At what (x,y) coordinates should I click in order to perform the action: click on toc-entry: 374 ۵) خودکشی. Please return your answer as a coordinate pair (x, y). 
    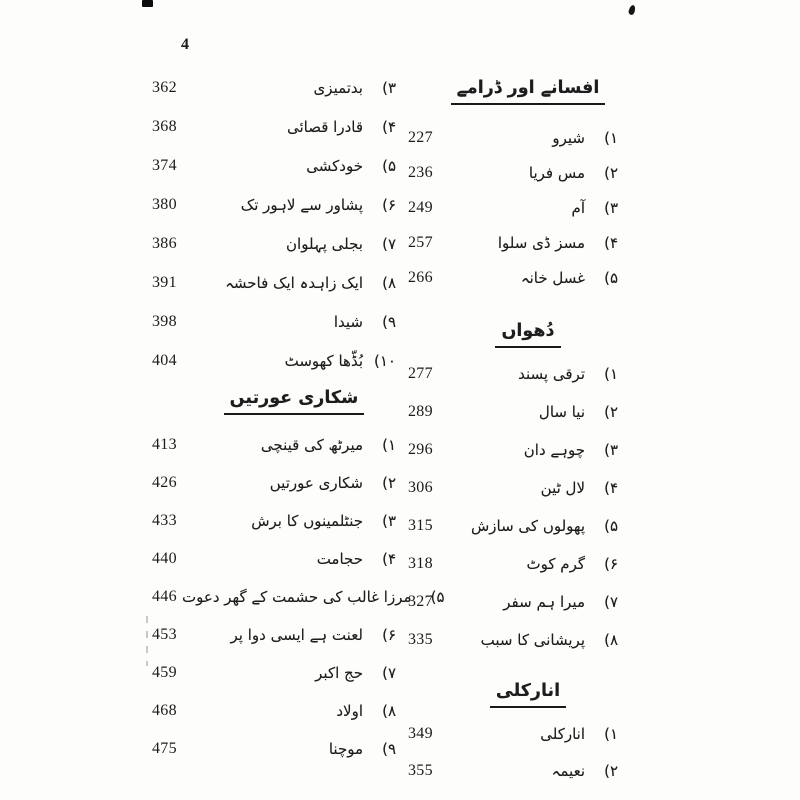
    Looking at the image, I should click on (274, 165).